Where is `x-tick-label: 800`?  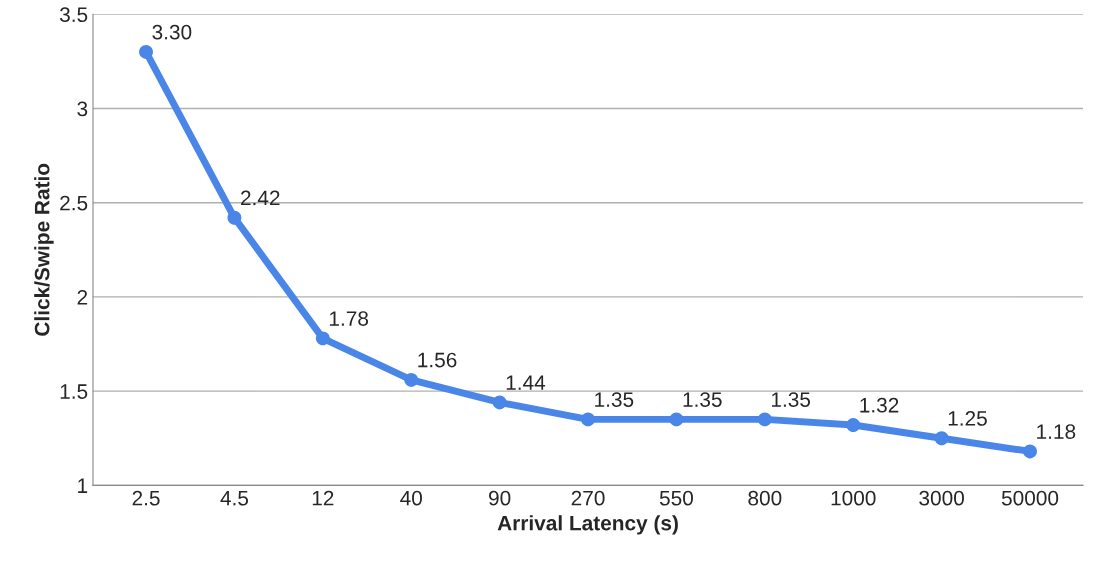
x-tick-label: 800 is located at coordinates (765, 498).